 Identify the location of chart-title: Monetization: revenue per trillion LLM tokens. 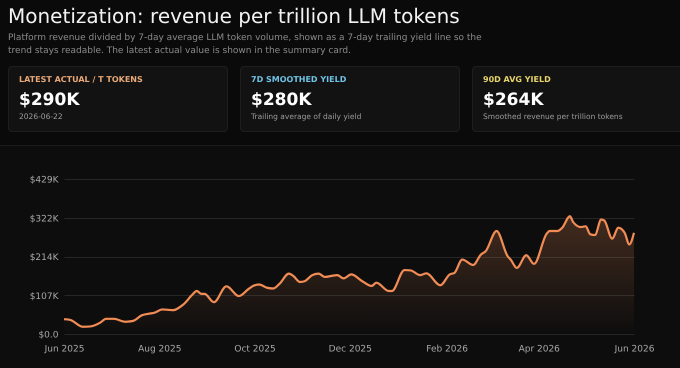
(234, 16).